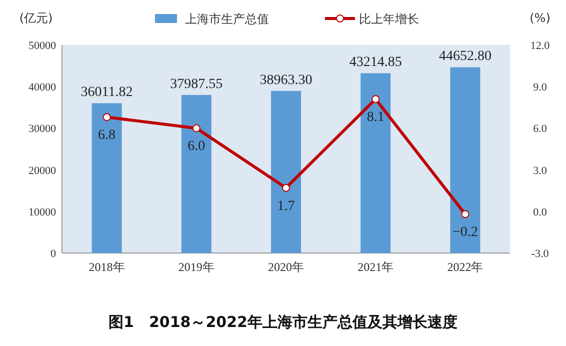 The image size is (566, 346). Describe the element at coordinates (540, 170) in the screenshot. I see `y2-tick-label: 3.0` at that location.